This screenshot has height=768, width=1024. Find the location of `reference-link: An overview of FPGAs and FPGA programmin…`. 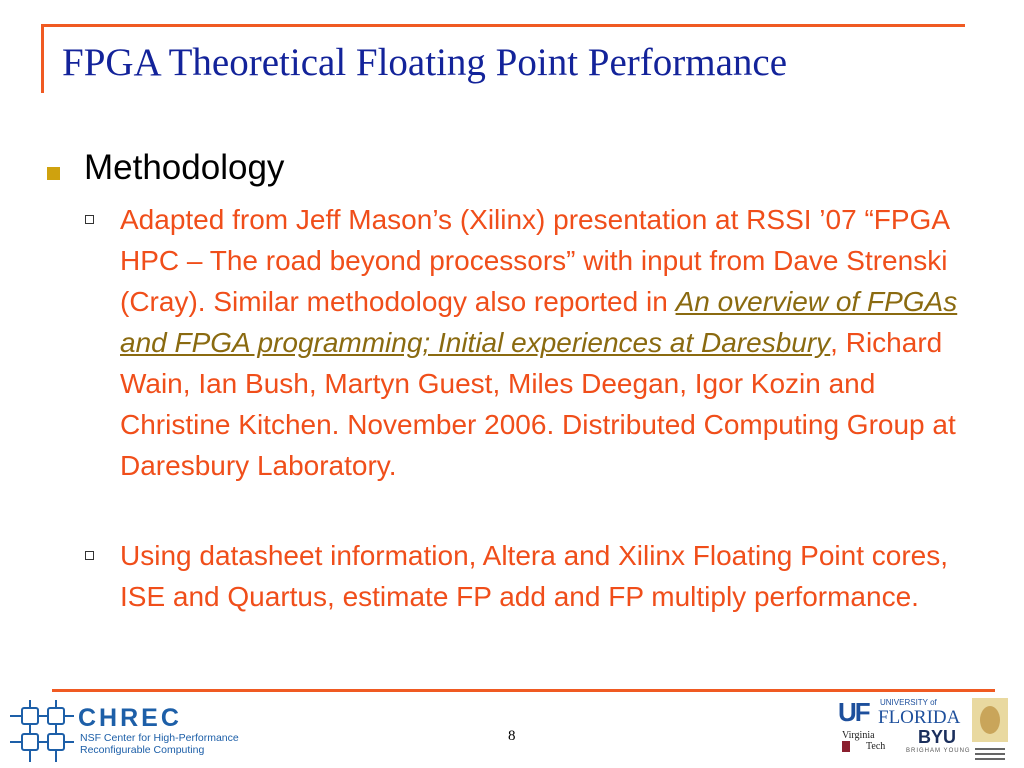

reference-link: An overview of FPGAs and FPGA programmin… is located at coordinates (539, 322).